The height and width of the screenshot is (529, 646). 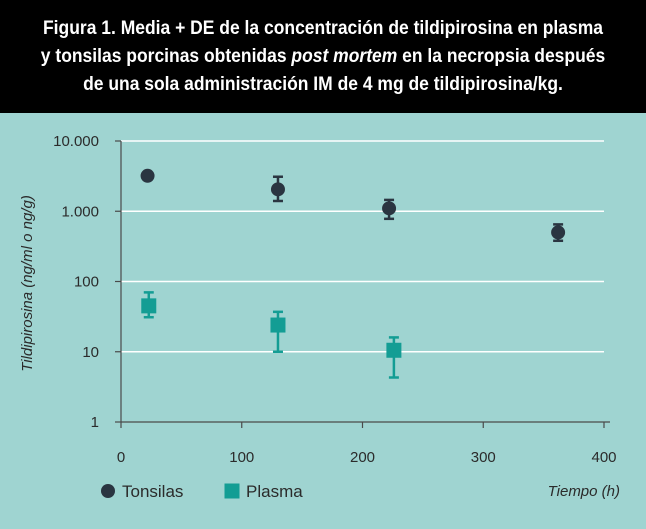 I want to click on x-tick-label: 0, so click(x=121, y=457).